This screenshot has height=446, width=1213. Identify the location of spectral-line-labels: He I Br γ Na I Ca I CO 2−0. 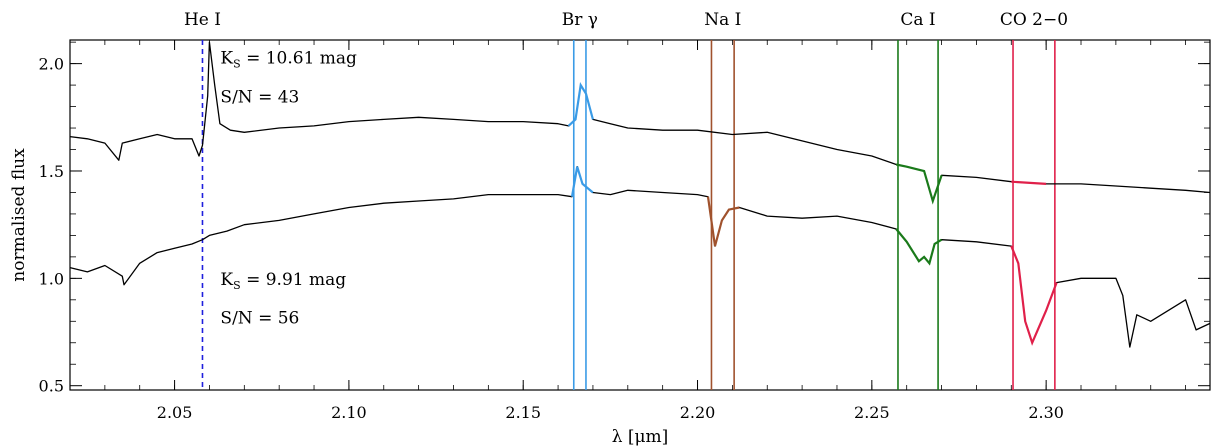
(626, 20).